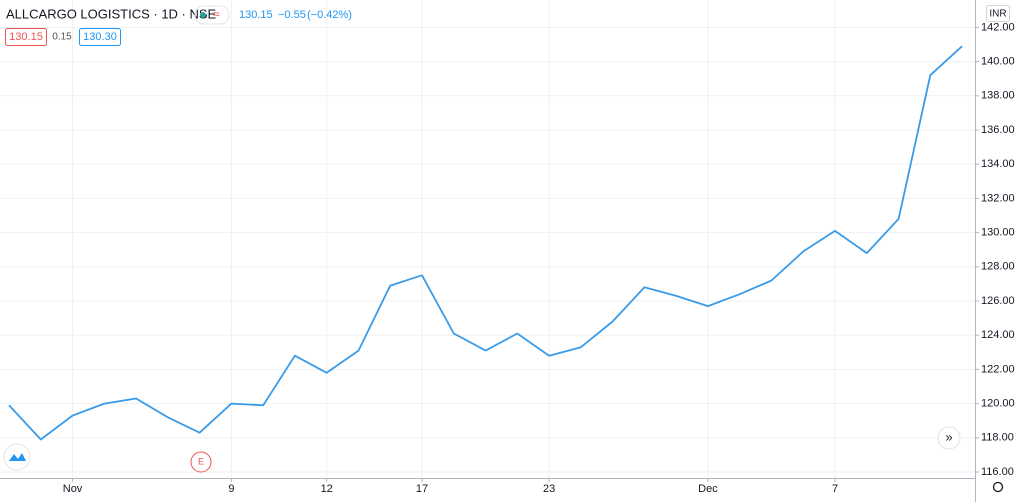  I want to click on ask-box, so click(100, 37).